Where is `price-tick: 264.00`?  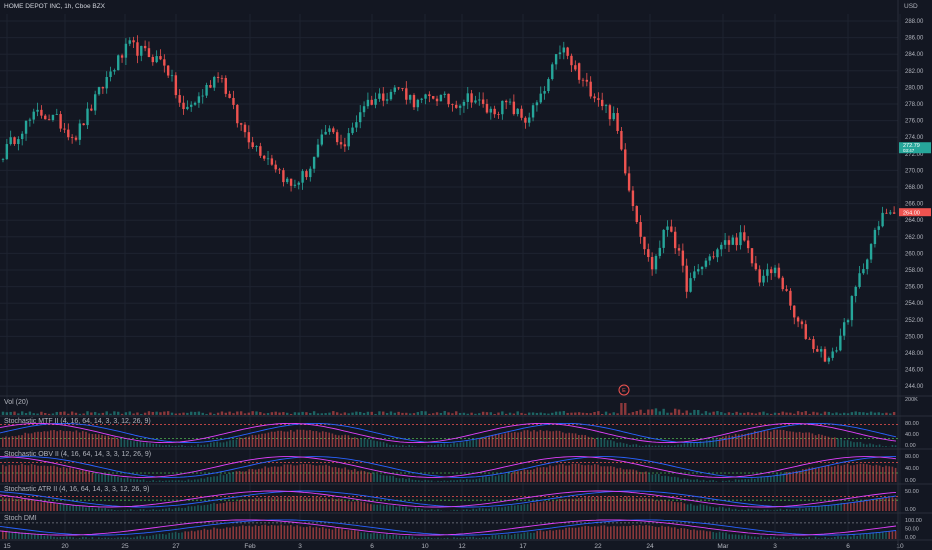 price-tick: 264.00 is located at coordinates (914, 221).